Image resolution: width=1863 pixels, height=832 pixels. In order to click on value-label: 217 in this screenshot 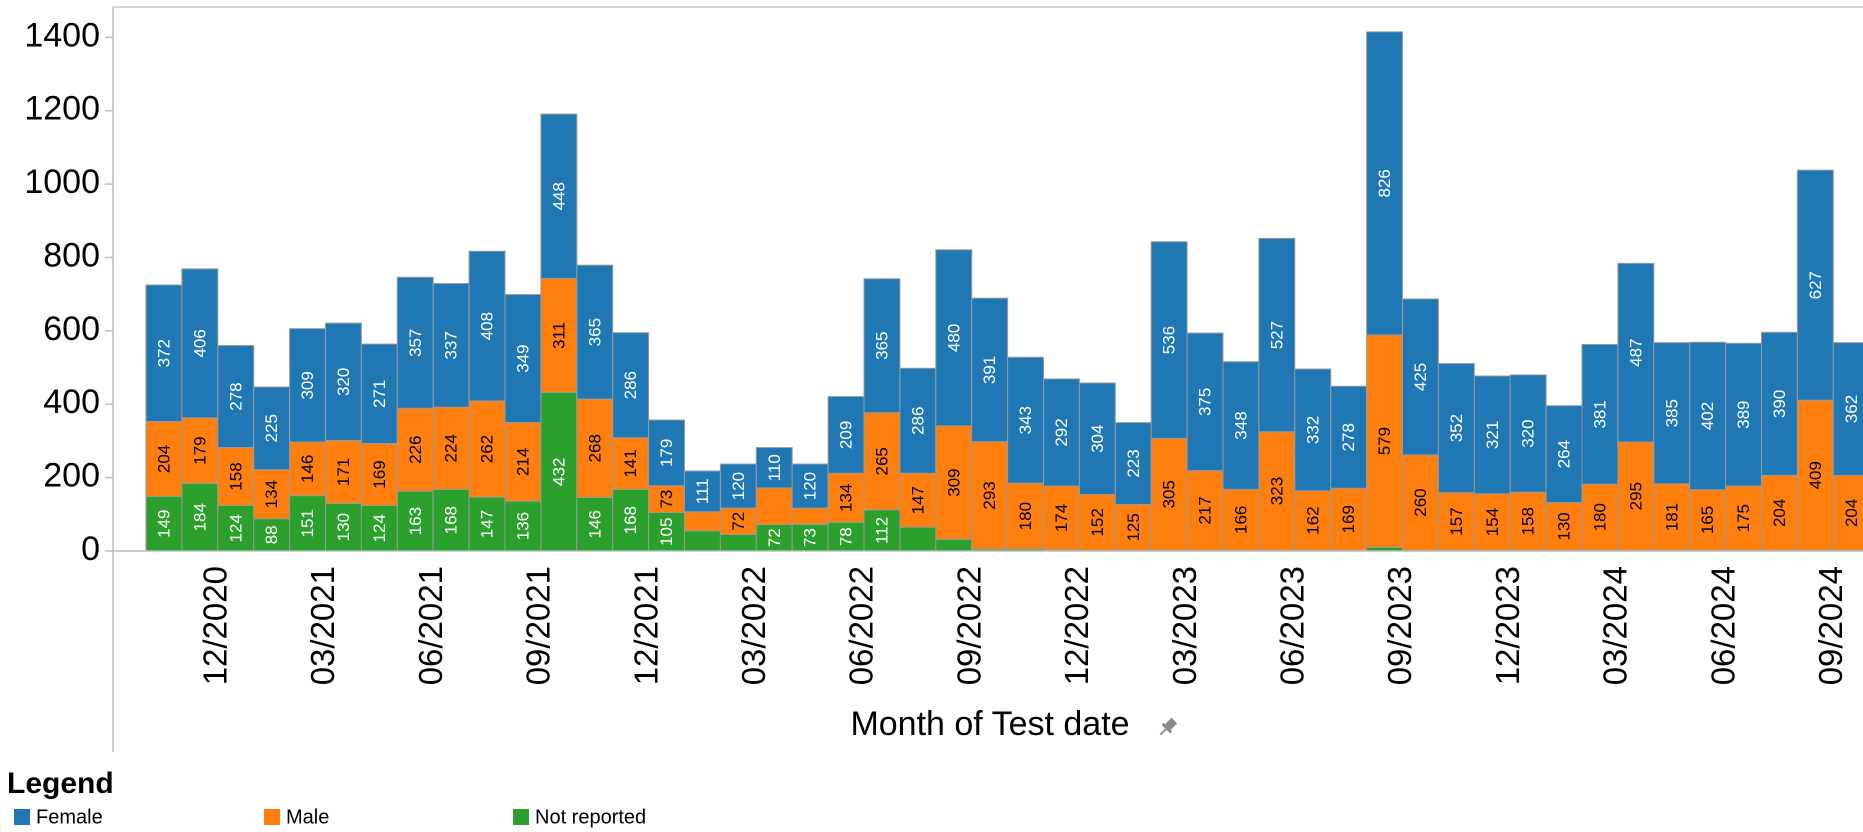, I will do `click(1205, 510)`.